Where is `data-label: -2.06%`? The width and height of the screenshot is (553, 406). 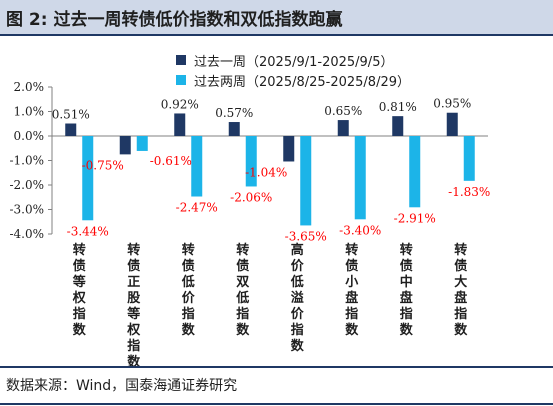 data-label: -2.06% is located at coordinates (251, 197).